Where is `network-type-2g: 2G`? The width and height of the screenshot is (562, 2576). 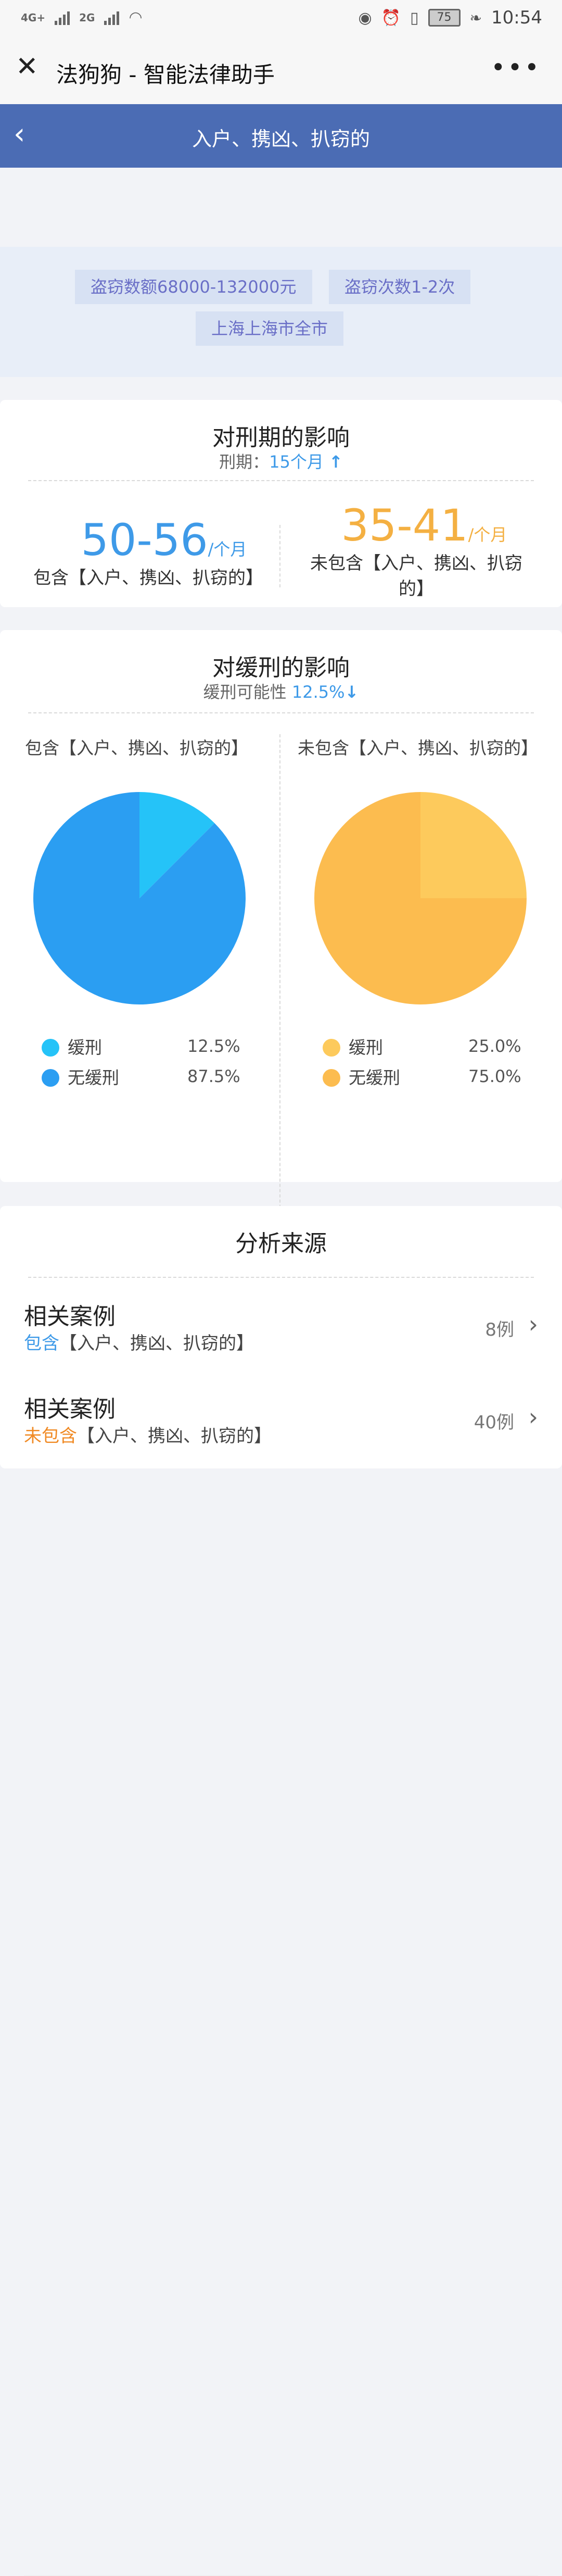 network-type-2g: 2G is located at coordinates (87, 18).